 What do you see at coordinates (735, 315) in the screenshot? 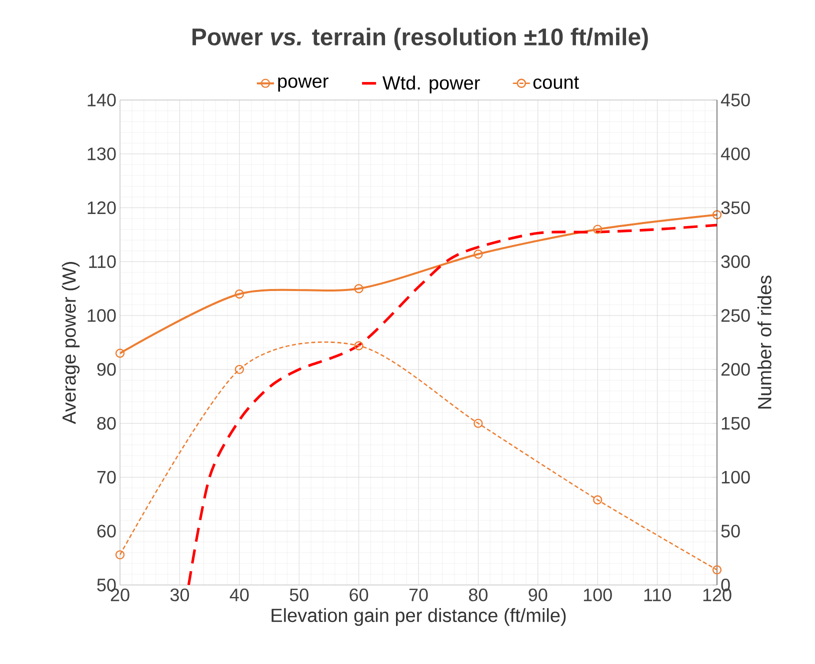
I see `y2-tick-label: 250` at bounding box center [735, 315].